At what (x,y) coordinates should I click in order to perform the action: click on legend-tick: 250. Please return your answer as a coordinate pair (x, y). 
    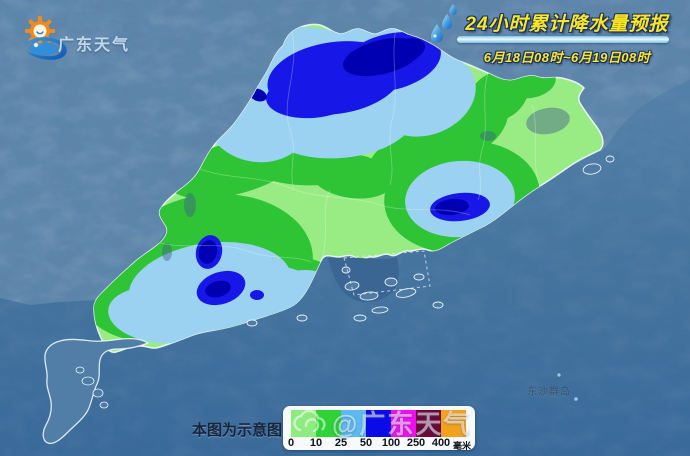
    Looking at the image, I should click on (416, 443).